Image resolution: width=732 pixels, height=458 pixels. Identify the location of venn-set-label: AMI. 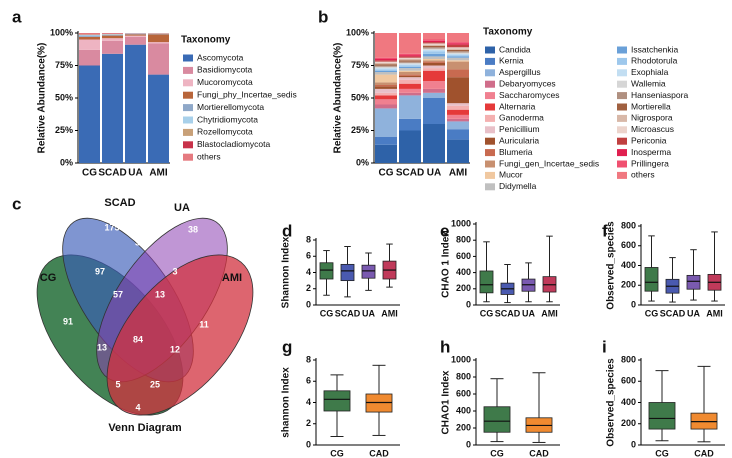
(232, 278).